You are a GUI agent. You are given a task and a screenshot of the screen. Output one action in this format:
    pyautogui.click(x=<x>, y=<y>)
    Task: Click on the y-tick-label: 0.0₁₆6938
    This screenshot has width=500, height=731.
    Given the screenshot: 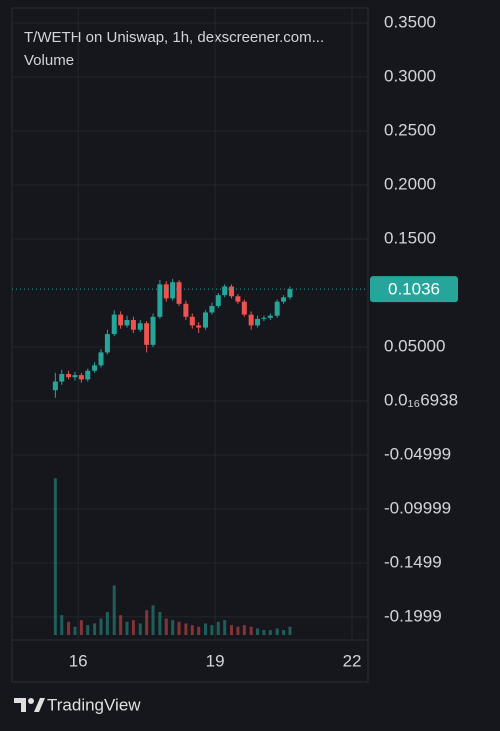 What is the action you would take?
    pyautogui.click(x=421, y=399)
    